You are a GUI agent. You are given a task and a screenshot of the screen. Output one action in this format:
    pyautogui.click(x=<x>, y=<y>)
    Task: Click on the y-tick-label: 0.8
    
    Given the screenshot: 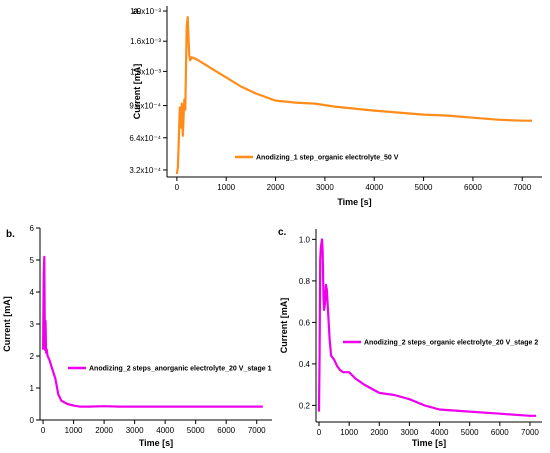 What is the action you would take?
    pyautogui.click(x=305, y=281)
    